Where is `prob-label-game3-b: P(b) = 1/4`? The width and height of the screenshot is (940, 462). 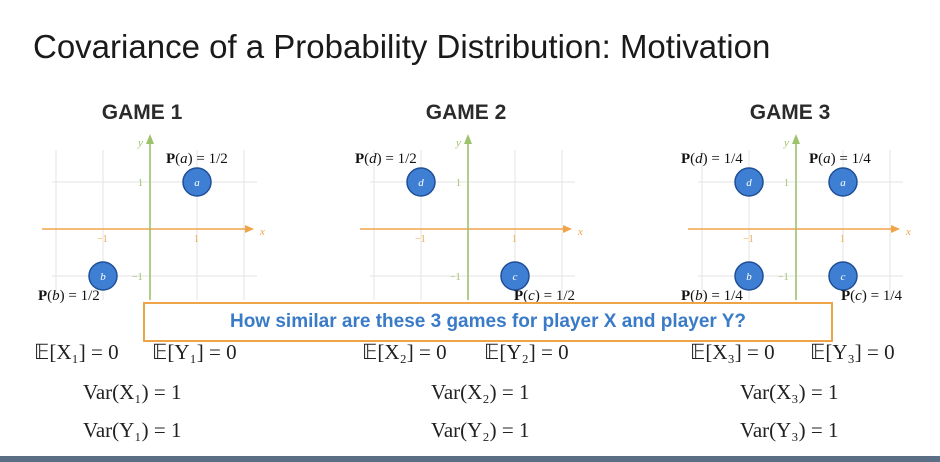 prob-label-game3-b: P(b) = 1/4 is located at coordinates (712, 296).